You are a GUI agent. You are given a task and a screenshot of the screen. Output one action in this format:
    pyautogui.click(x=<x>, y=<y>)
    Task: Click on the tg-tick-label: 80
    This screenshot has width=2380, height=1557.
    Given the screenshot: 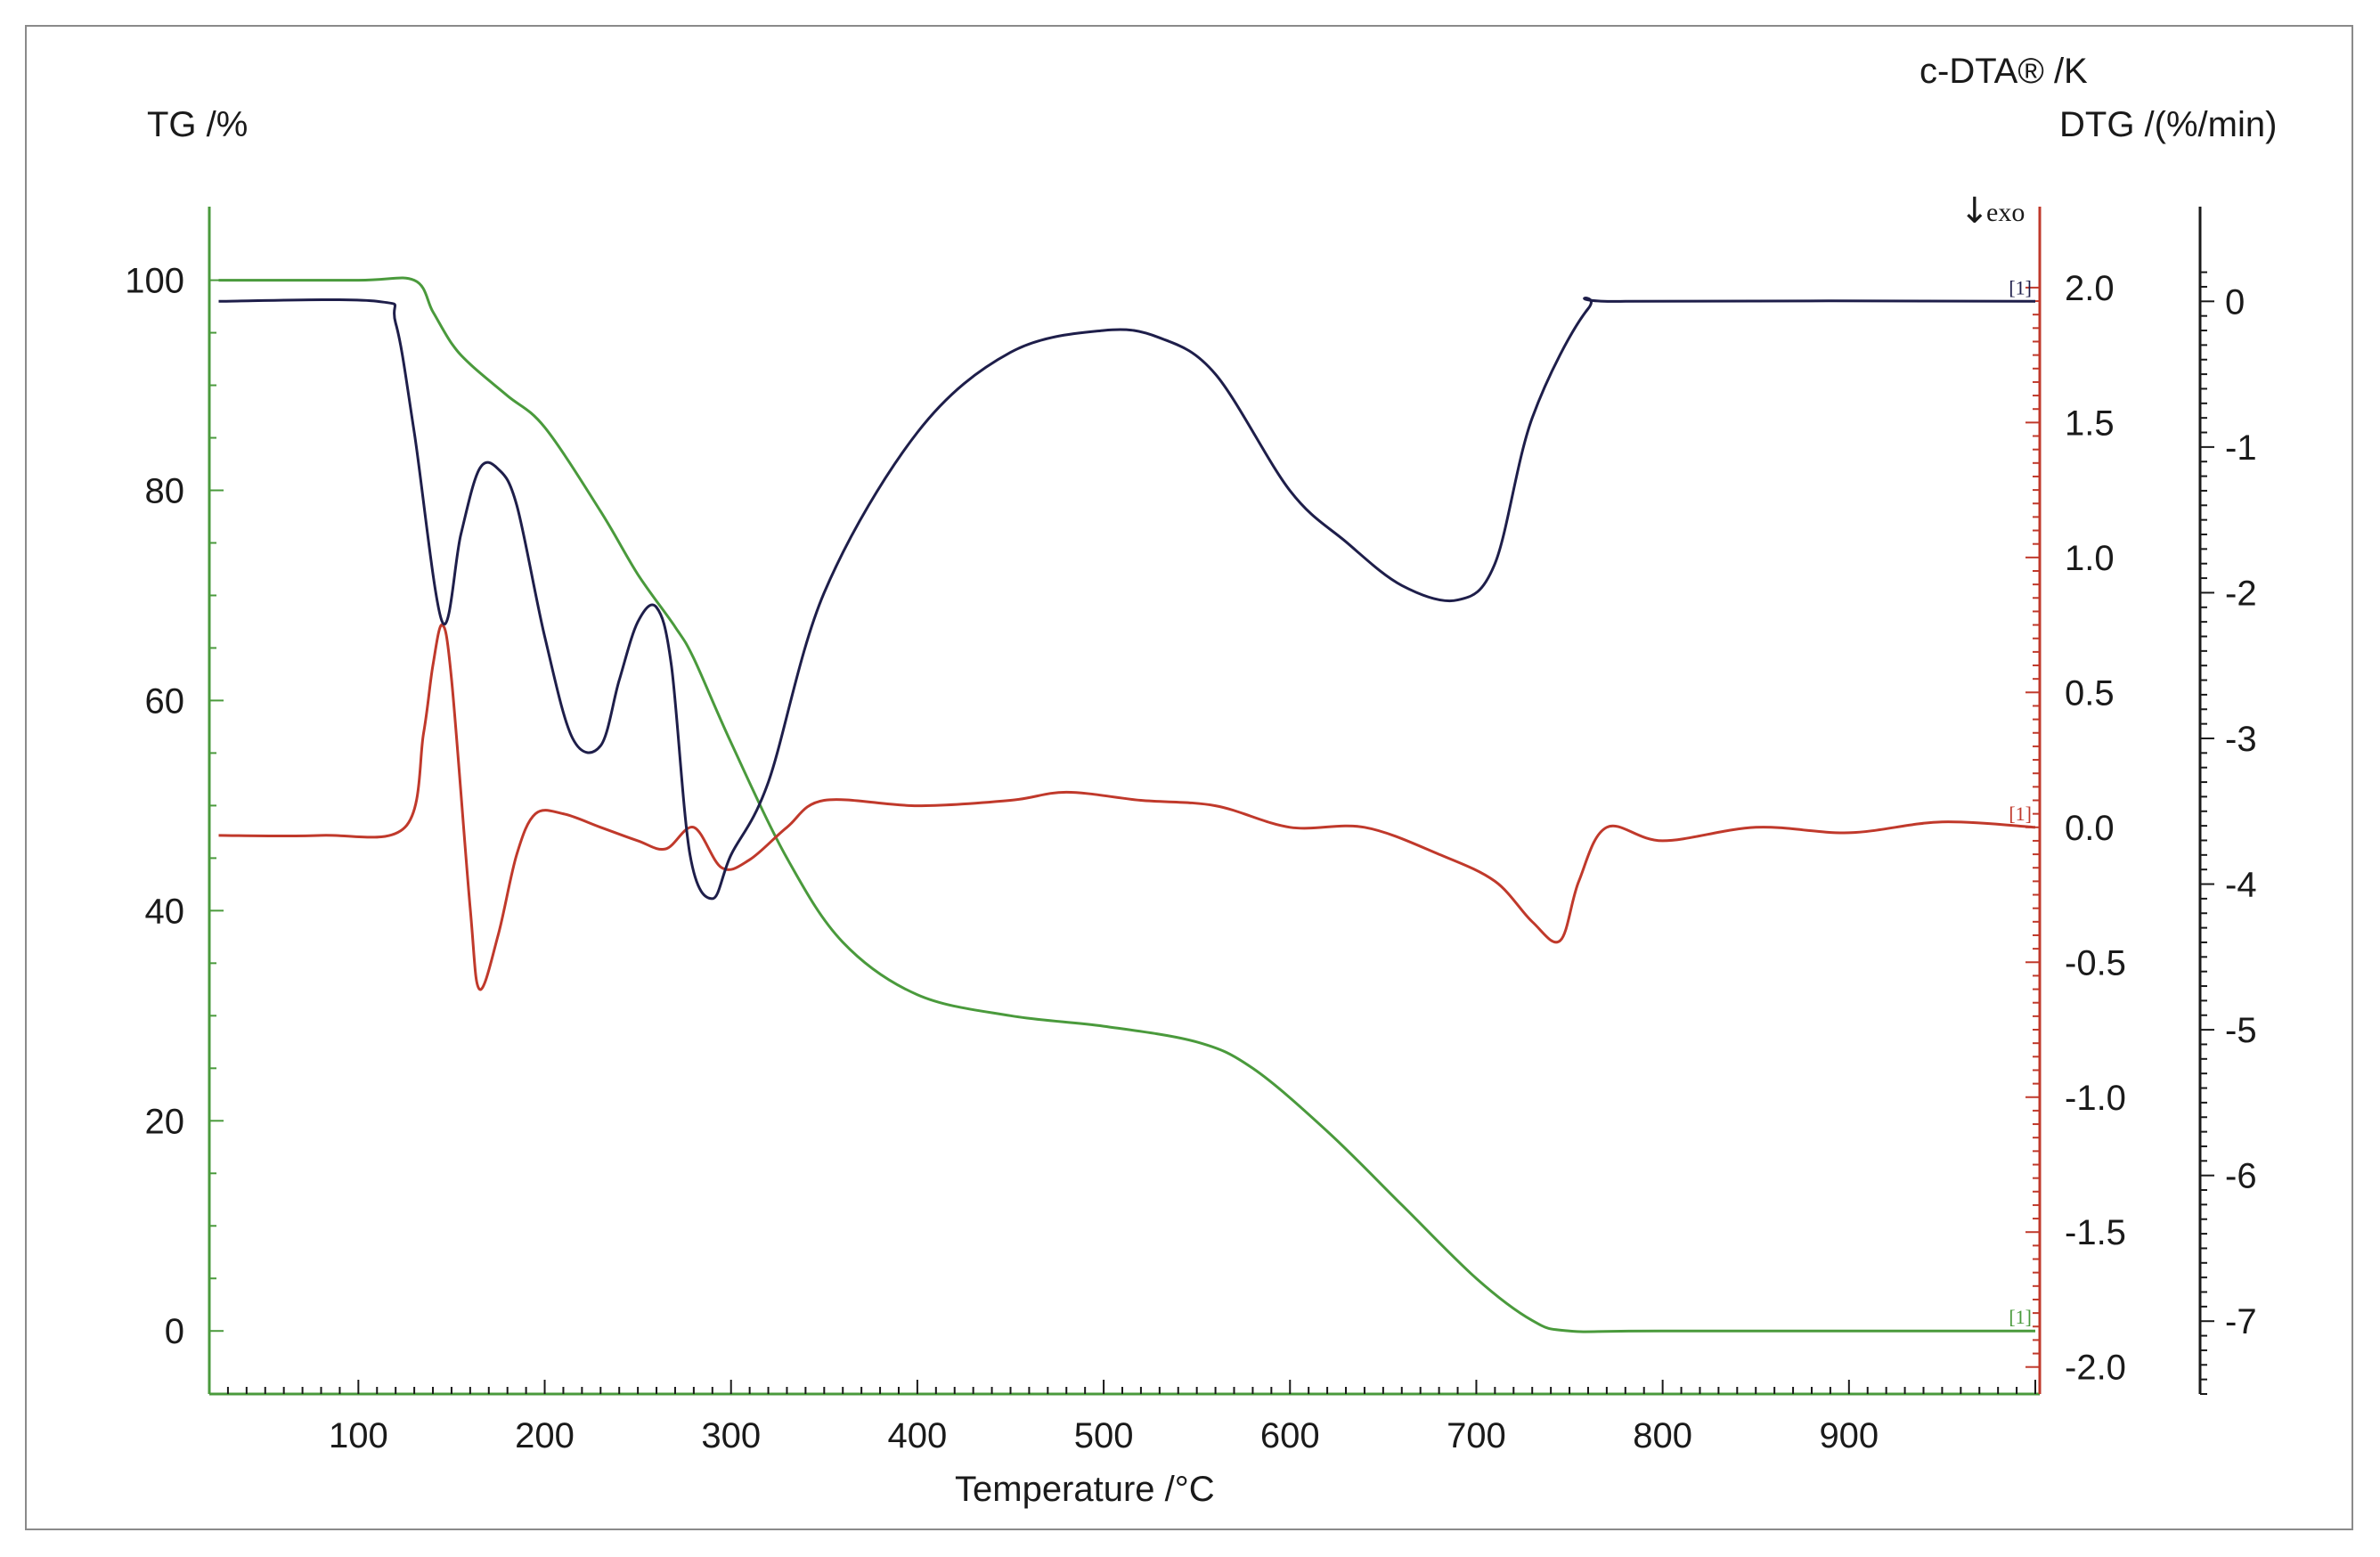 What is the action you would take?
    pyautogui.click(x=165, y=491)
    